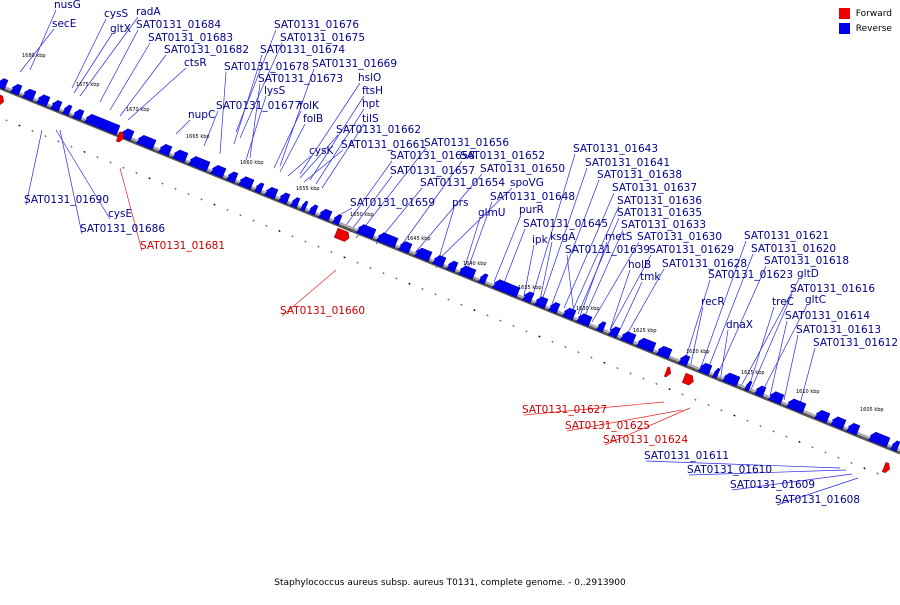  What do you see at coordinates (378, 130) in the screenshot?
I see `reverse-gene-label: SAT0131_01662` at bounding box center [378, 130].